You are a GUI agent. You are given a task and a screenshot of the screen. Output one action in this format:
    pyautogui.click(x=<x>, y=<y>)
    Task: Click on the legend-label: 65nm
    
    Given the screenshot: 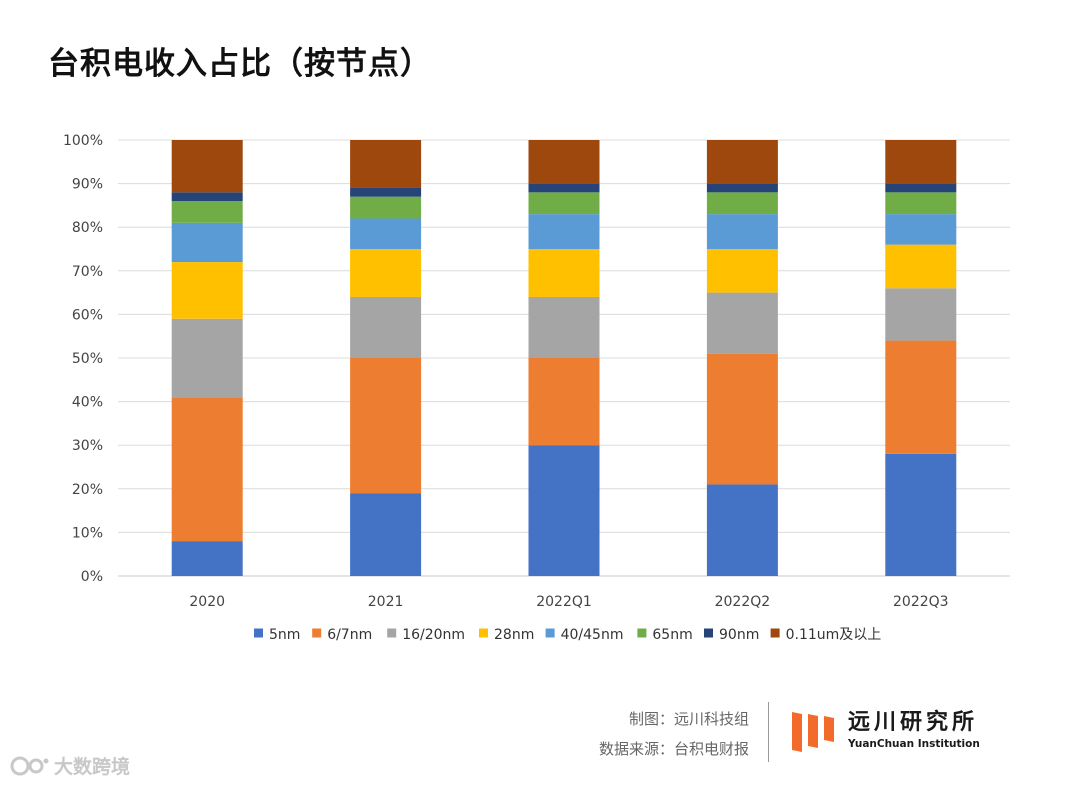 What is the action you would take?
    pyautogui.click(x=672, y=635)
    